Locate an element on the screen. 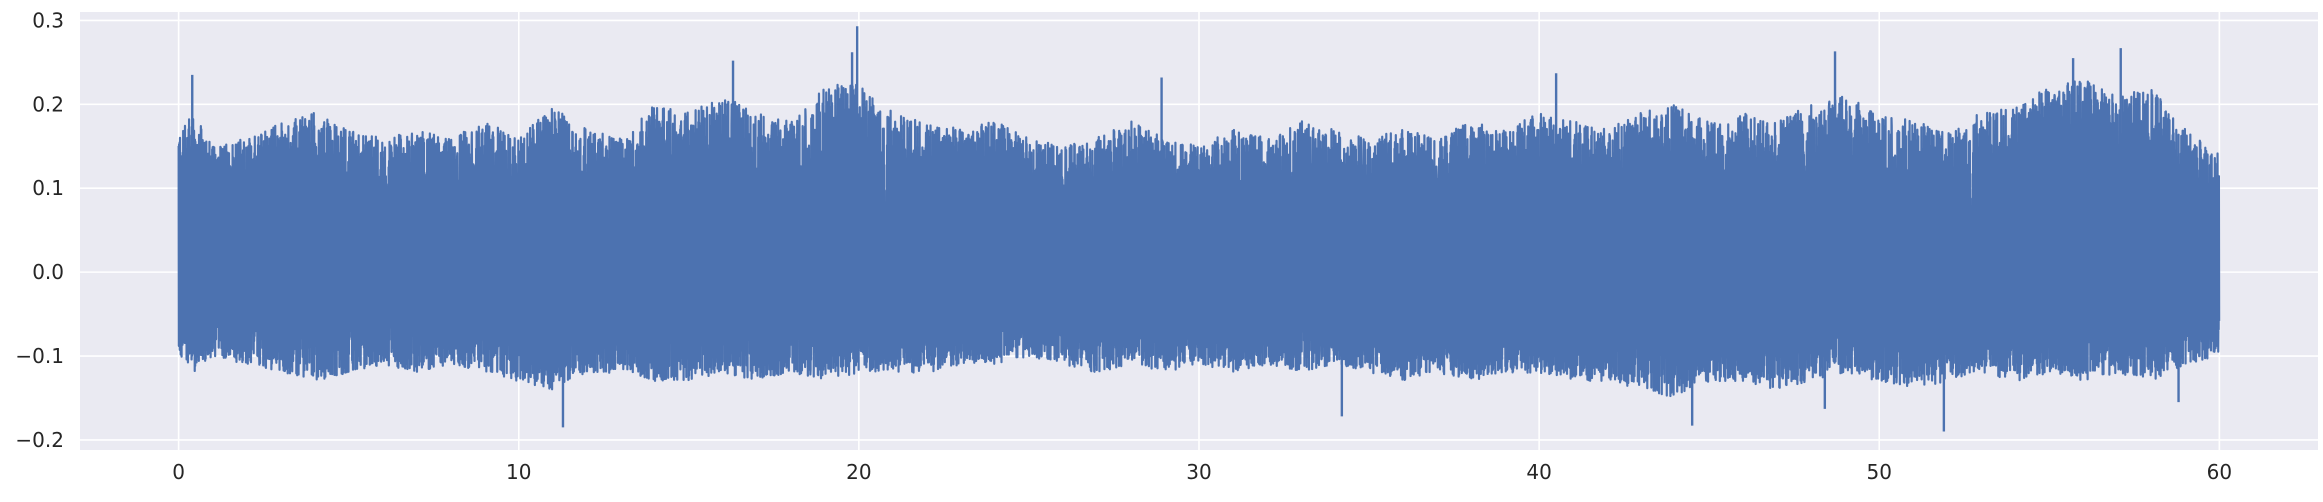 This screenshot has width=2323, height=502. y-tick-label: −0.1 is located at coordinates (39, 356).